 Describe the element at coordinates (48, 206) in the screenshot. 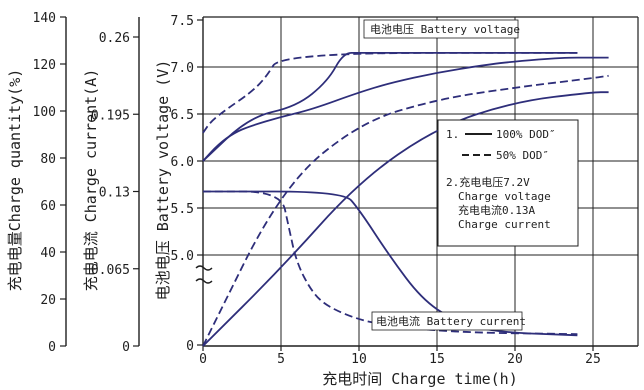

I see `quantity-tick-label: 60` at that location.